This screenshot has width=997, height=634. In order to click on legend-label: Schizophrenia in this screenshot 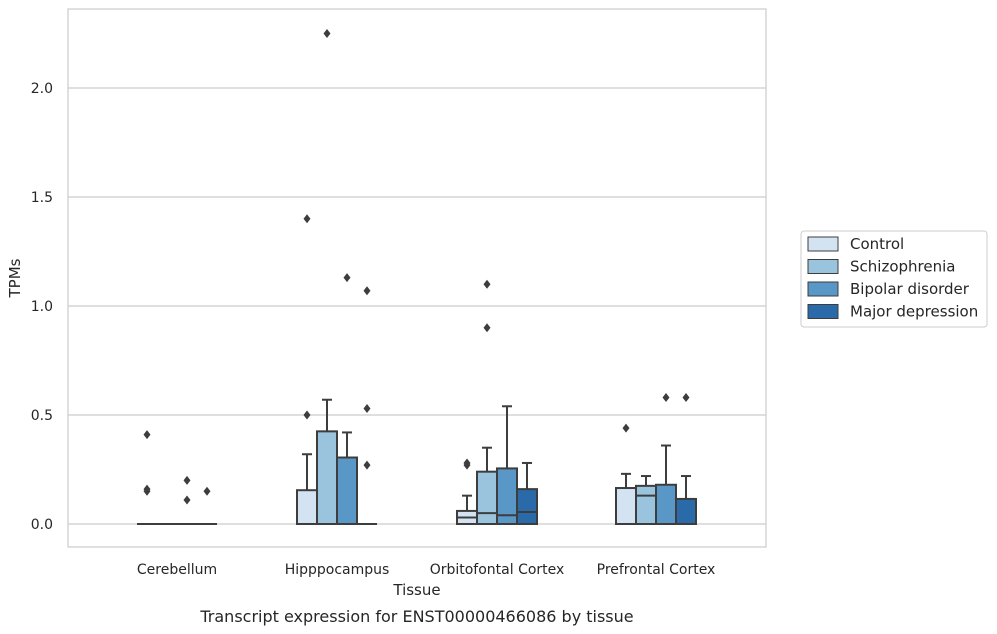, I will do `click(902, 267)`.